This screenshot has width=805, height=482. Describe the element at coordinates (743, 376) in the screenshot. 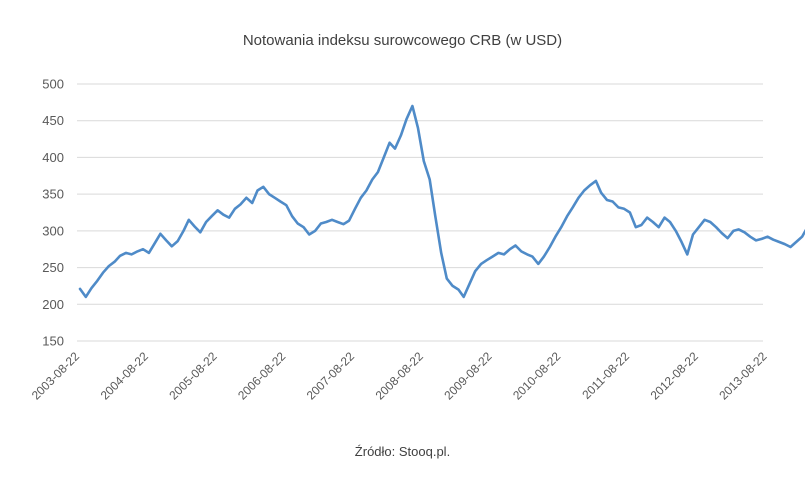

I see `x-tick-label: 2013-08-22` at that location.